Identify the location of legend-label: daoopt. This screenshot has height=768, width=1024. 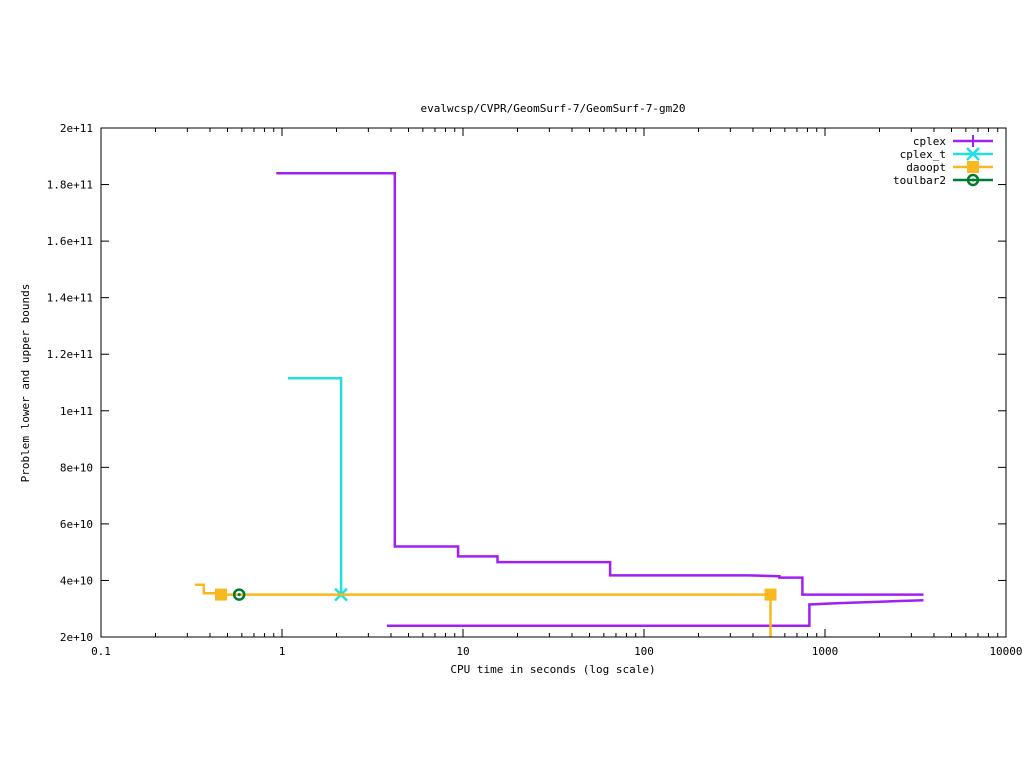
(926, 167).